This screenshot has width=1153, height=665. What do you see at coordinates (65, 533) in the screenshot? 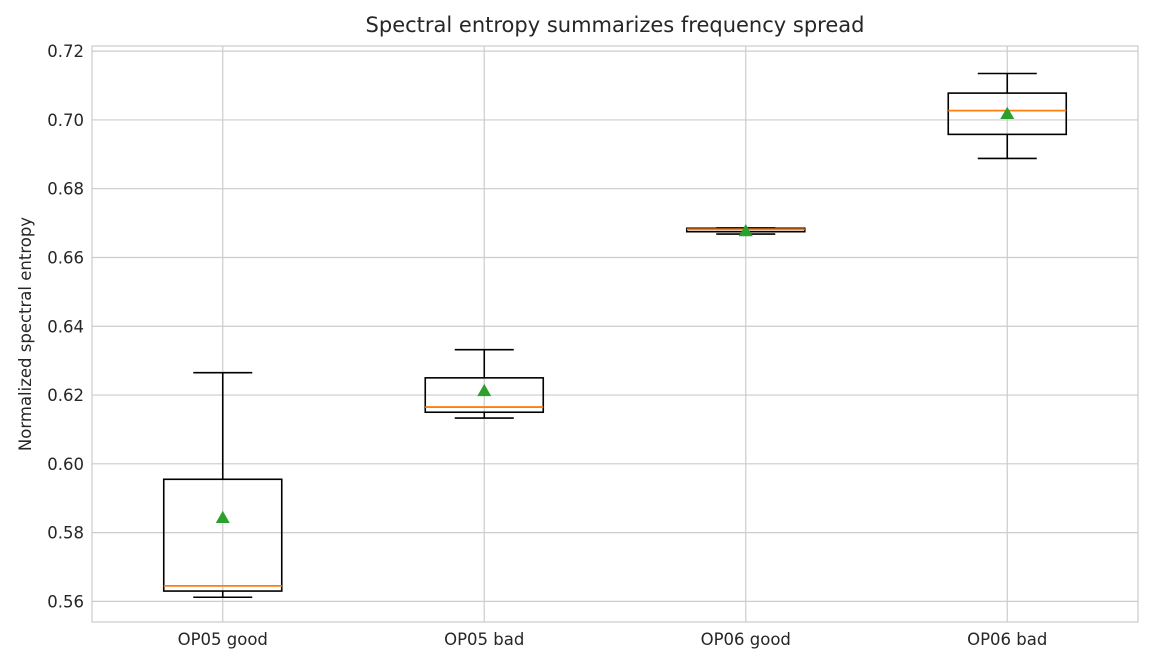
I see `y-tick-label: 0.58` at bounding box center [65, 533].